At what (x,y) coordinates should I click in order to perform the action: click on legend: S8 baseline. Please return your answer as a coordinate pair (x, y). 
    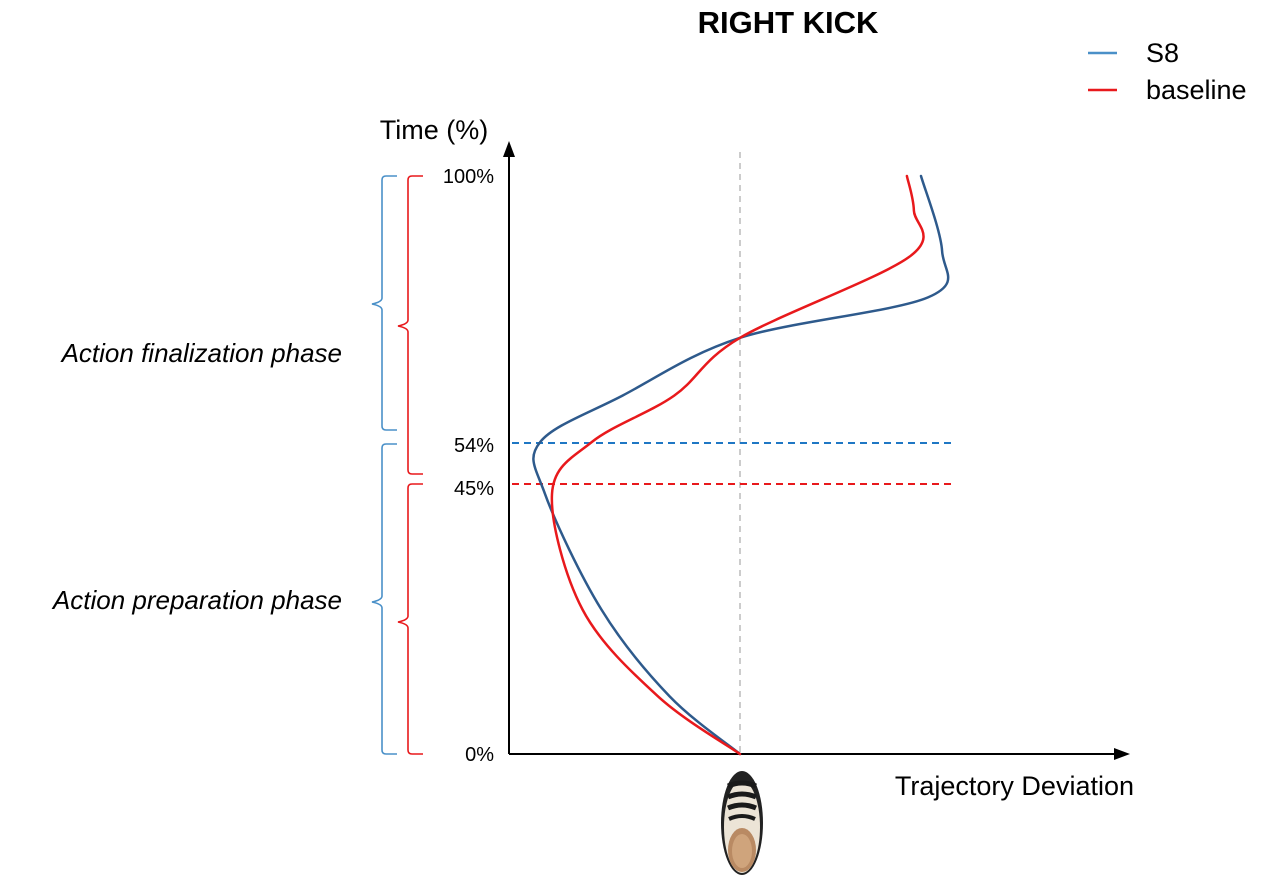
    Looking at the image, I should click on (1167, 71).